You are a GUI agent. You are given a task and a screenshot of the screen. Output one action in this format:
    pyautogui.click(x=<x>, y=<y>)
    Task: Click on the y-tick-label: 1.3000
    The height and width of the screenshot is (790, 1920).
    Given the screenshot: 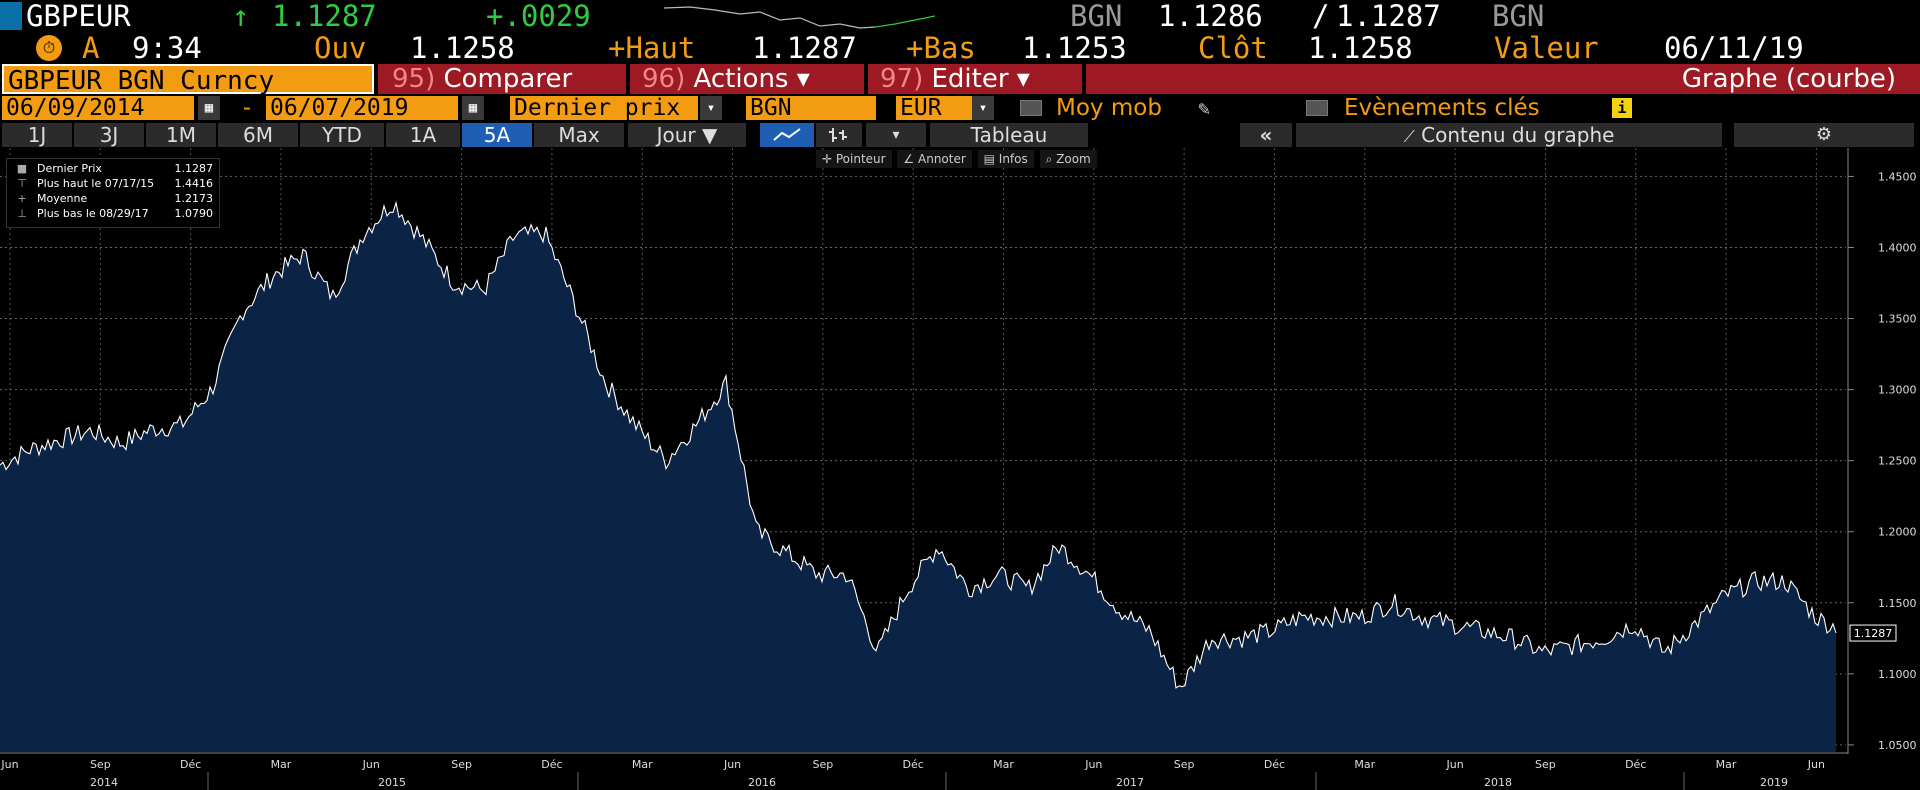 What is the action you would take?
    pyautogui.click(x=1897, y=390)
    